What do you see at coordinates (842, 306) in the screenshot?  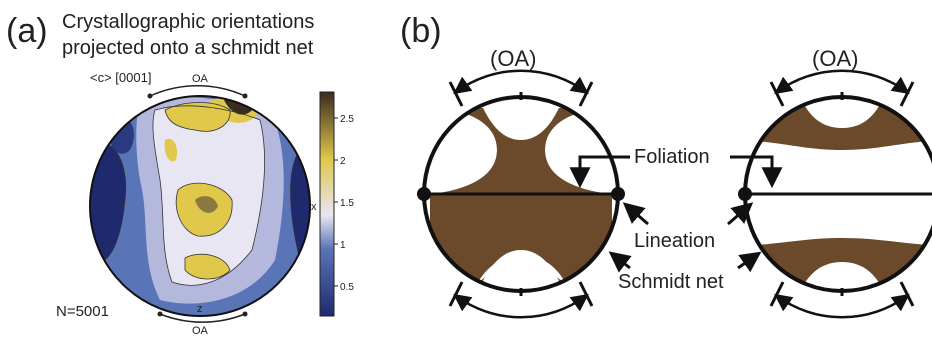 I see `right-oa-bottom-arrow` at bounding box center [842, 306].